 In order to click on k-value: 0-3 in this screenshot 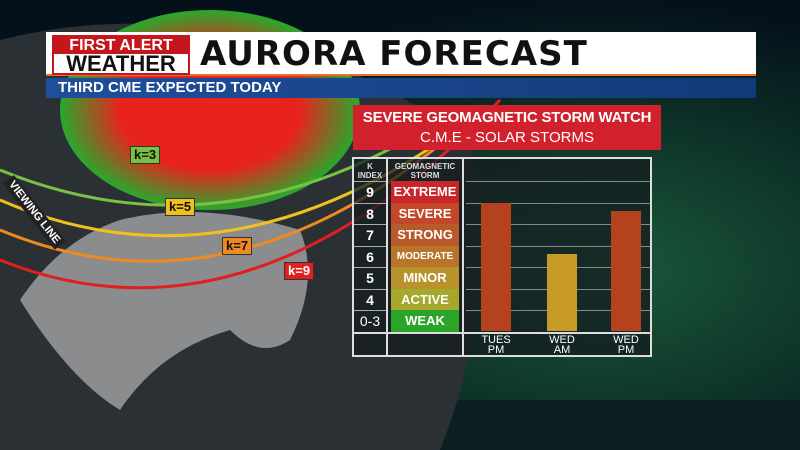, I will do `click(370, 321)`.